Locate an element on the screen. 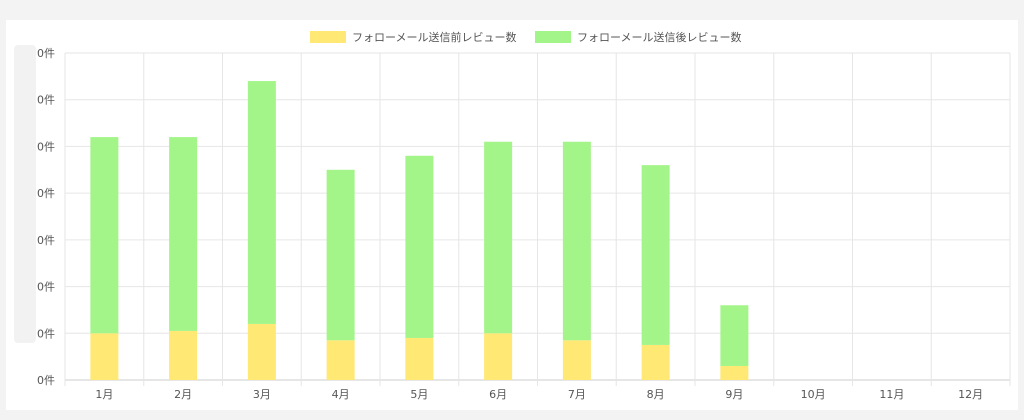 This screenshot has height=420, width=1024. x-tick-label: 1月 is located at coordinates (104, 394).